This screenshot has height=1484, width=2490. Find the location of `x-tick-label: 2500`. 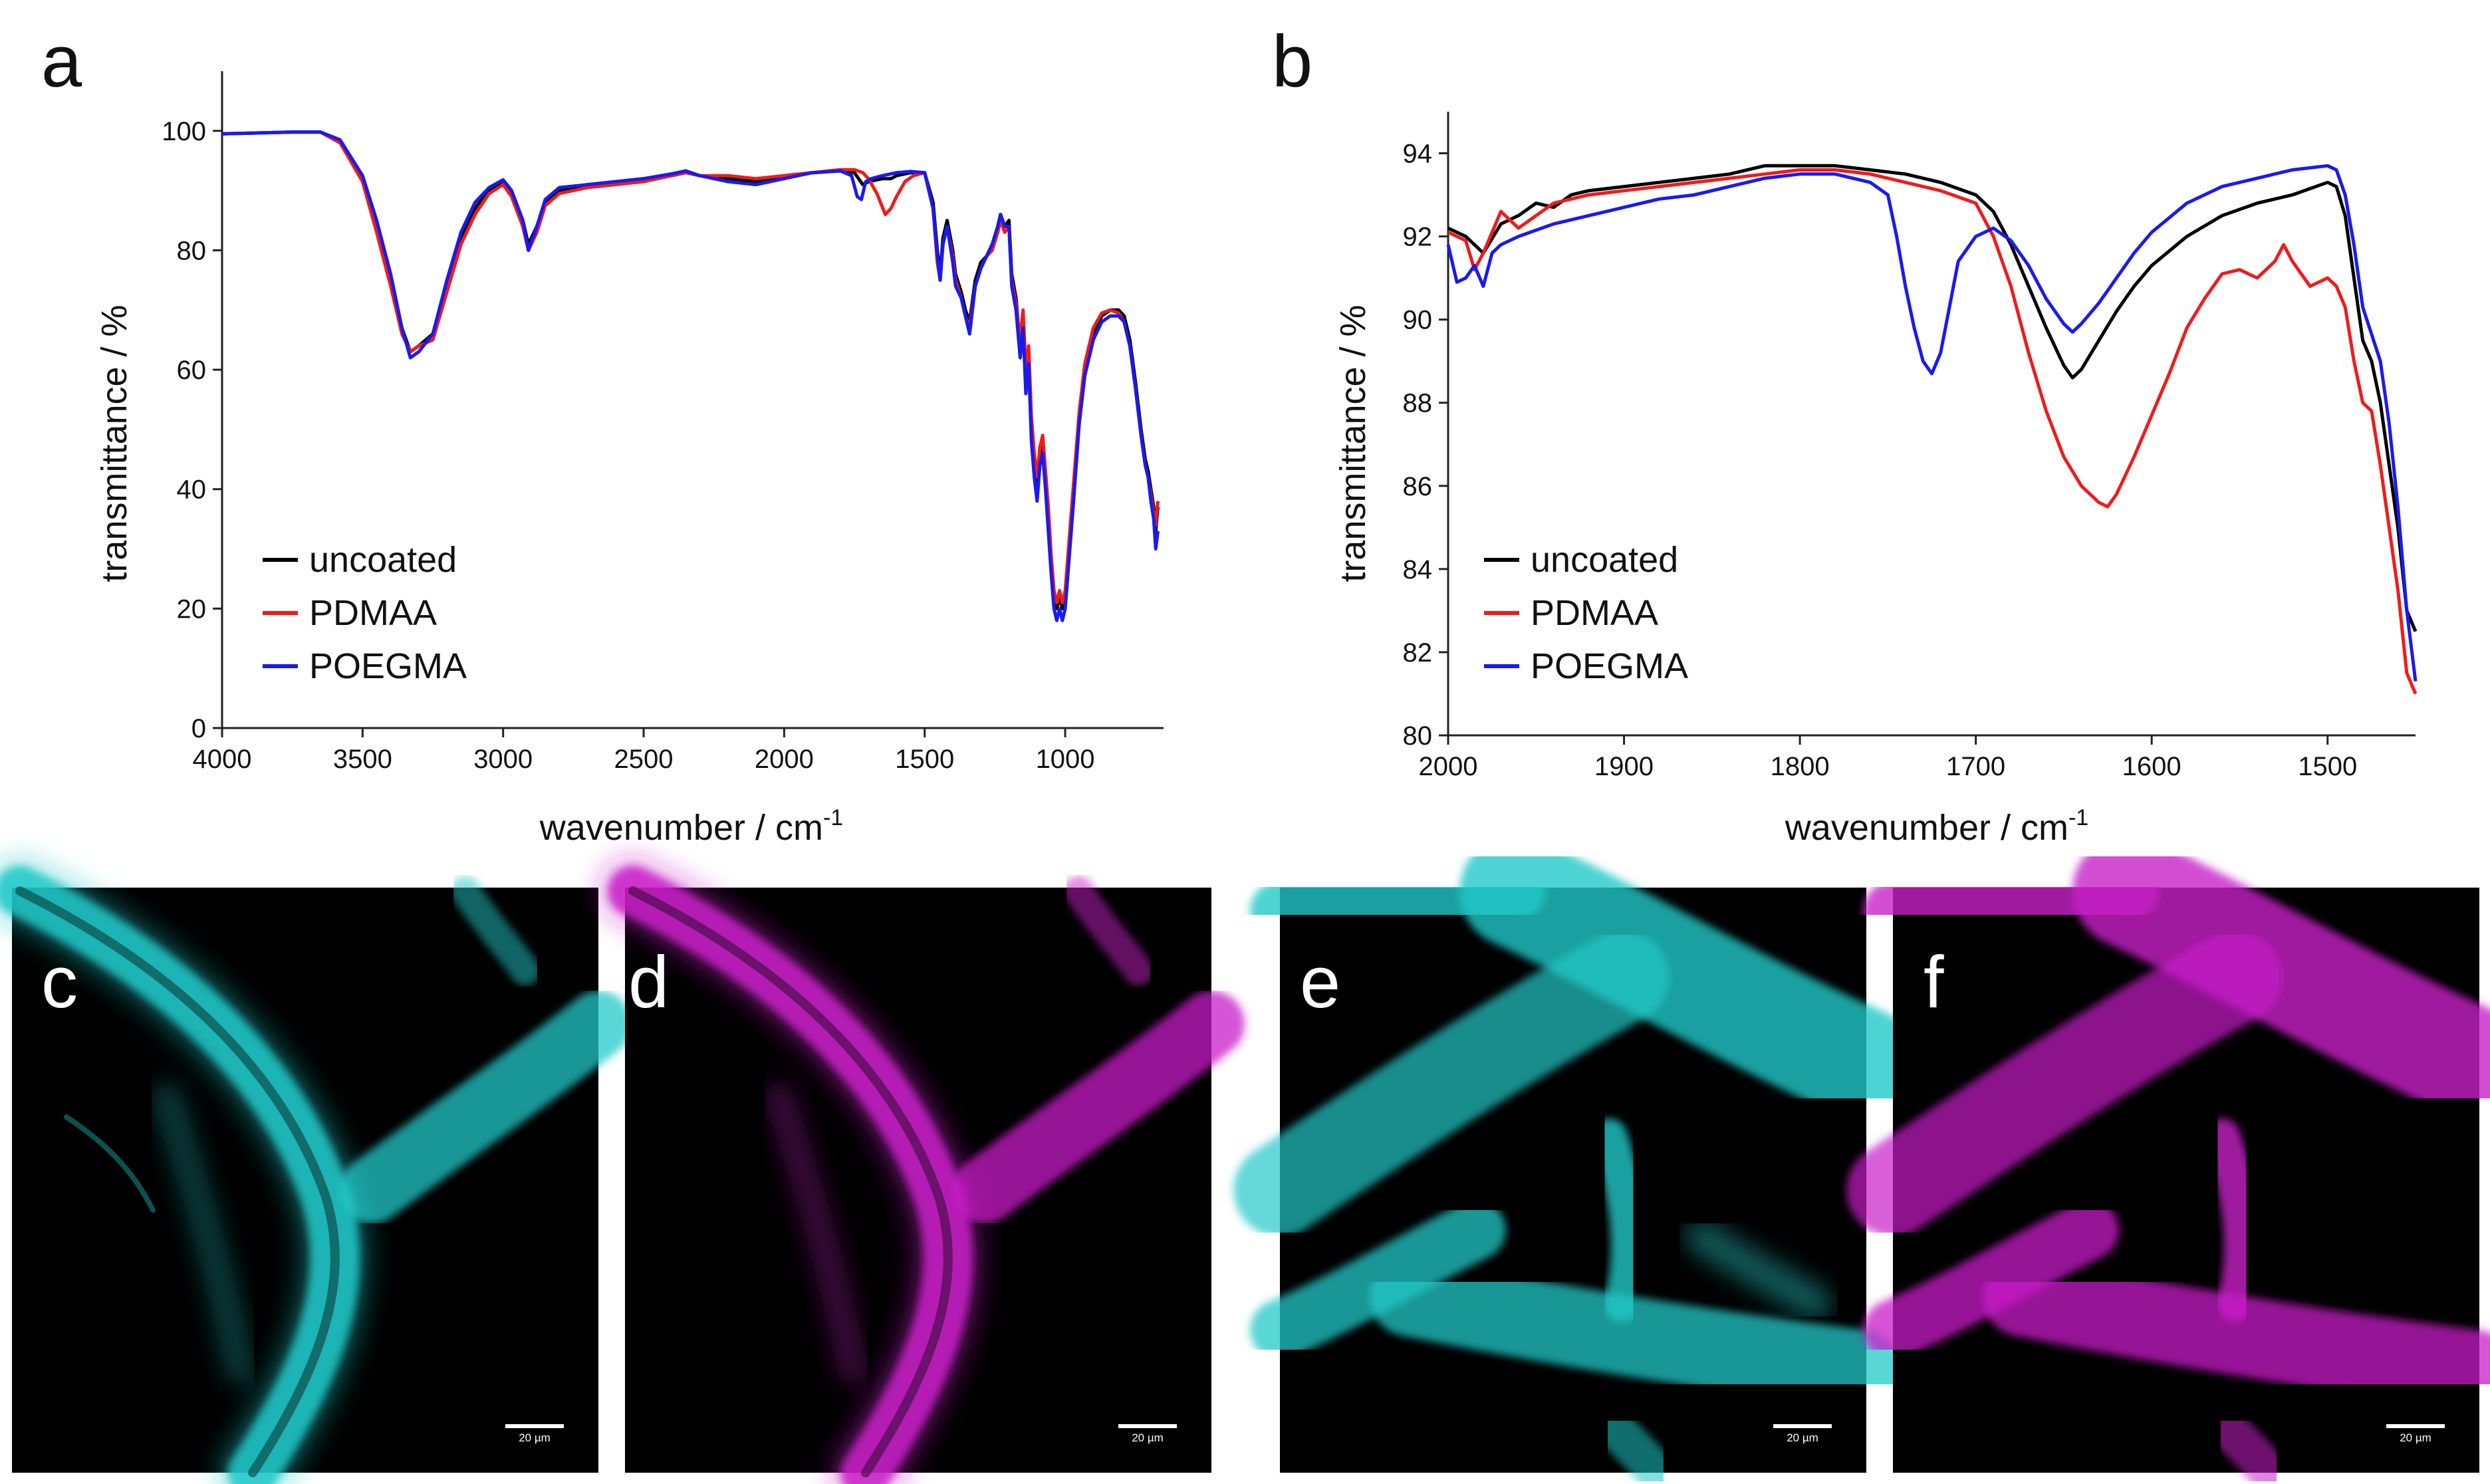

x-tick-label: 2500 is located at coordinates (644, 759).